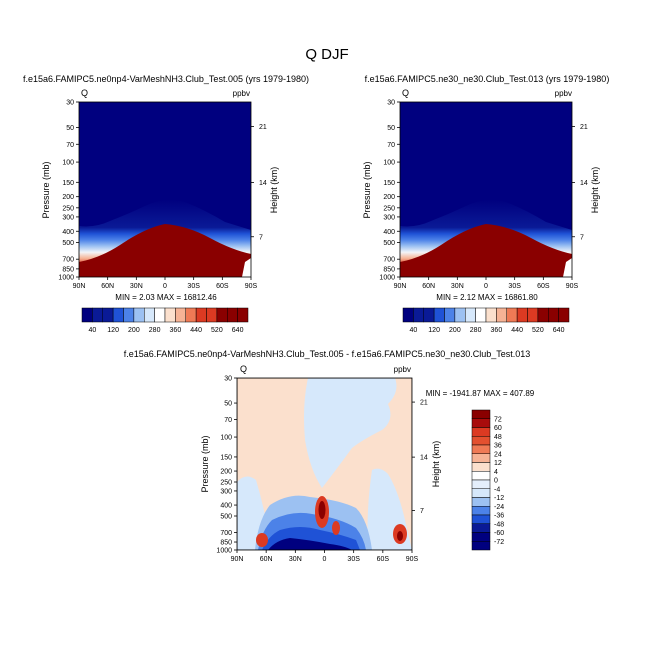 This screenshot has width=654, height=654. What do you see at coordinates (193, 286) in the screenshot?
I see `x-tick-label: 30S` at bounding box center [193, 286].